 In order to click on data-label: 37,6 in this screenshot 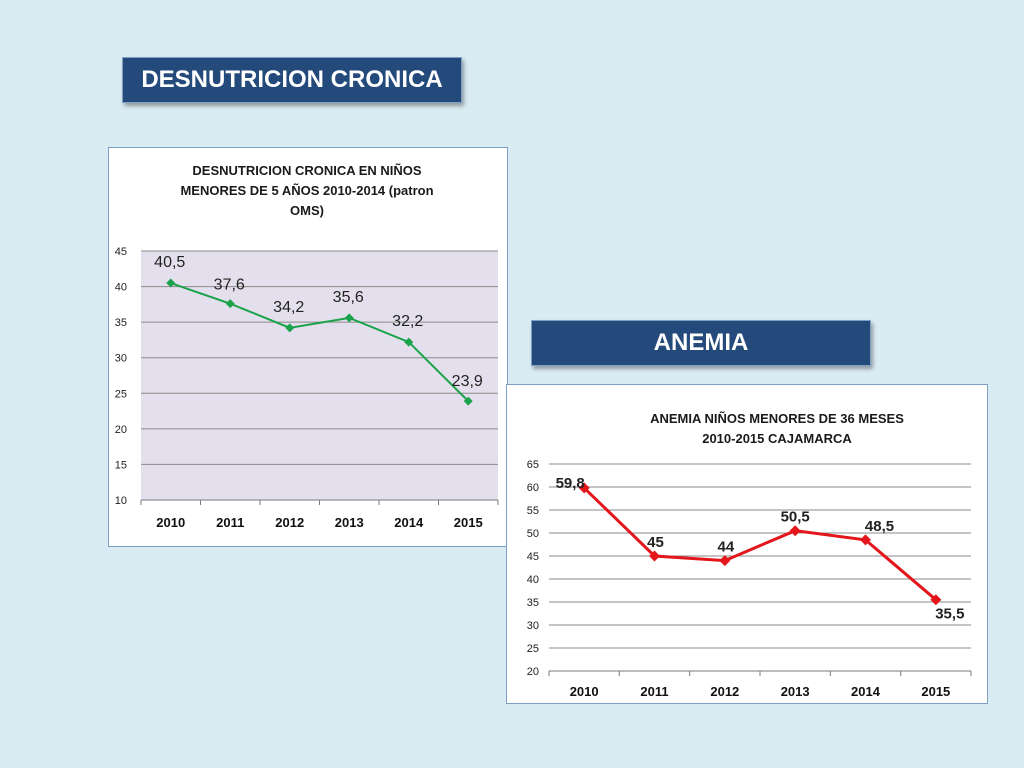, I will do `click(229, 285)`.